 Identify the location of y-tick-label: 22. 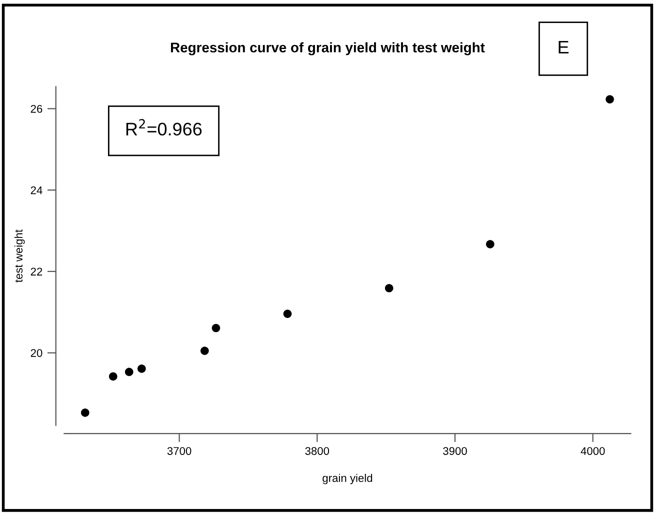
(36, 272).